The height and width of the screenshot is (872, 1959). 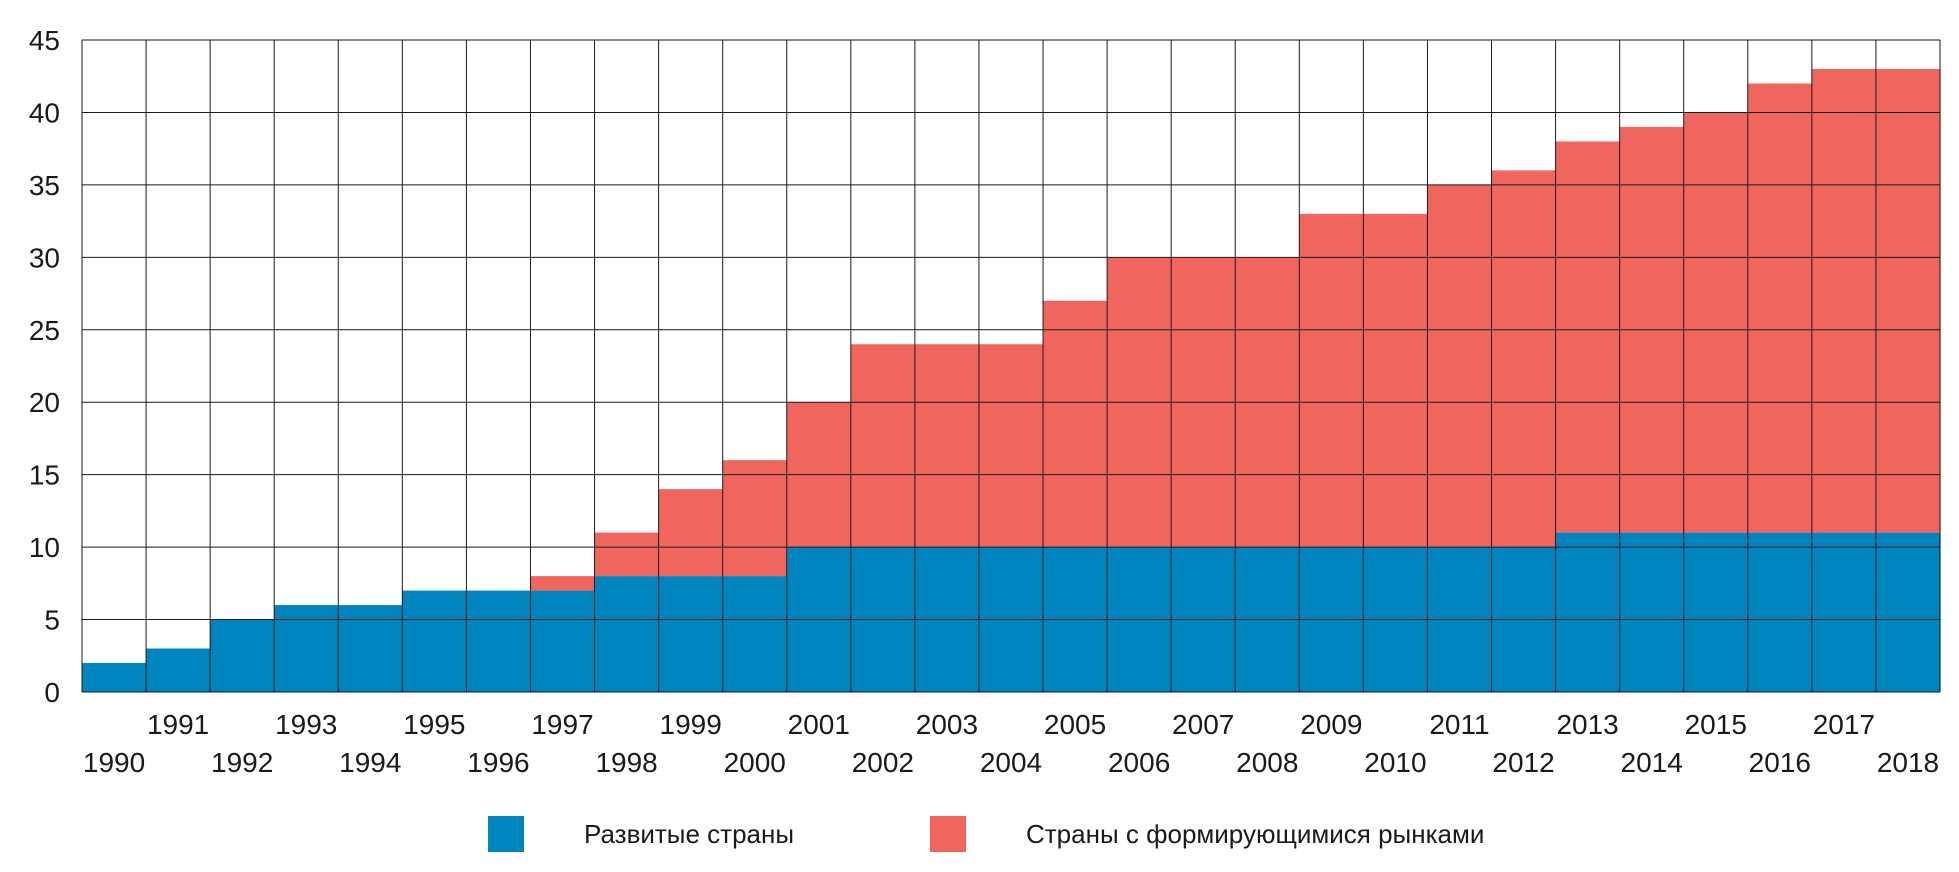 What do you see at coordinates (1075, 724) in the screenshot?
I see `x-tick-label-2005: 2005` at bounding box center [1075, 724].